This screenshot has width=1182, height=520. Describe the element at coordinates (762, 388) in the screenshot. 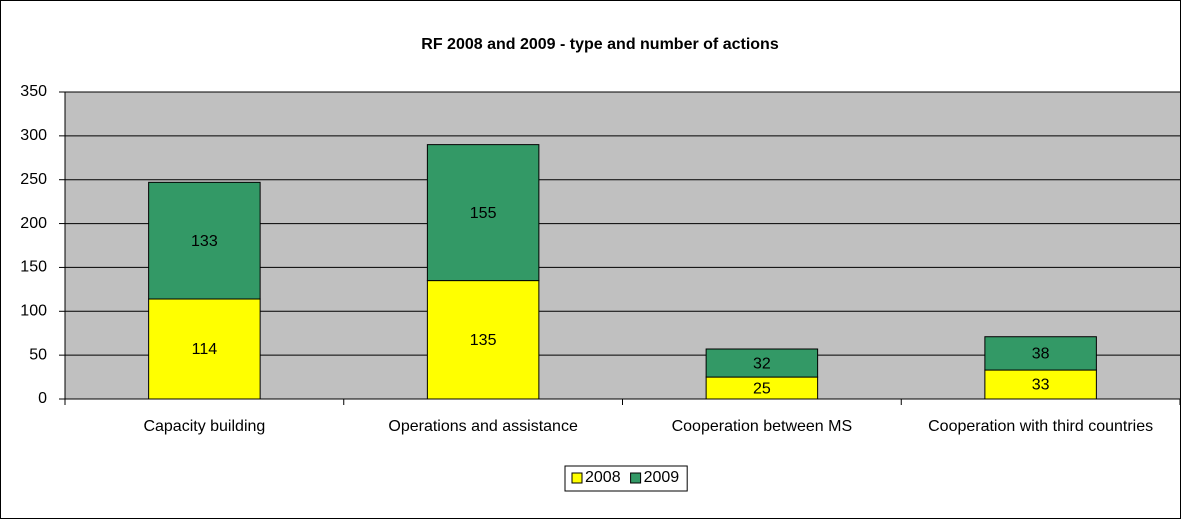

I see `data-label: 25` at that location.